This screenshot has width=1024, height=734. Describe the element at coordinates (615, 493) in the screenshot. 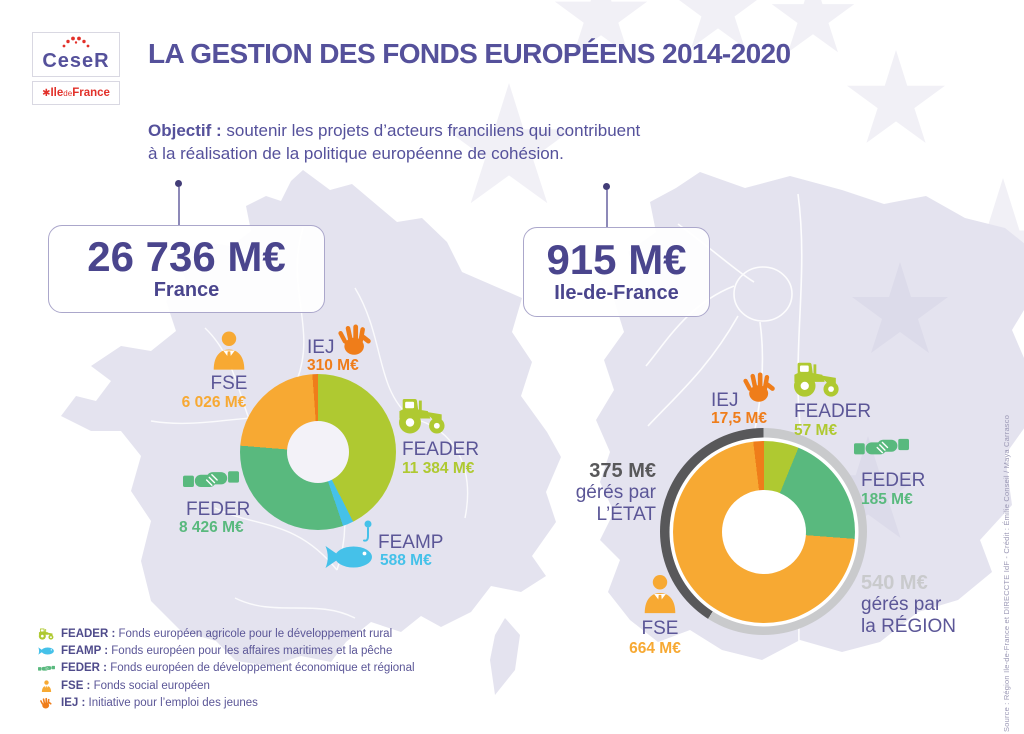

I see `etat-caption-1: gérés par` at that location.